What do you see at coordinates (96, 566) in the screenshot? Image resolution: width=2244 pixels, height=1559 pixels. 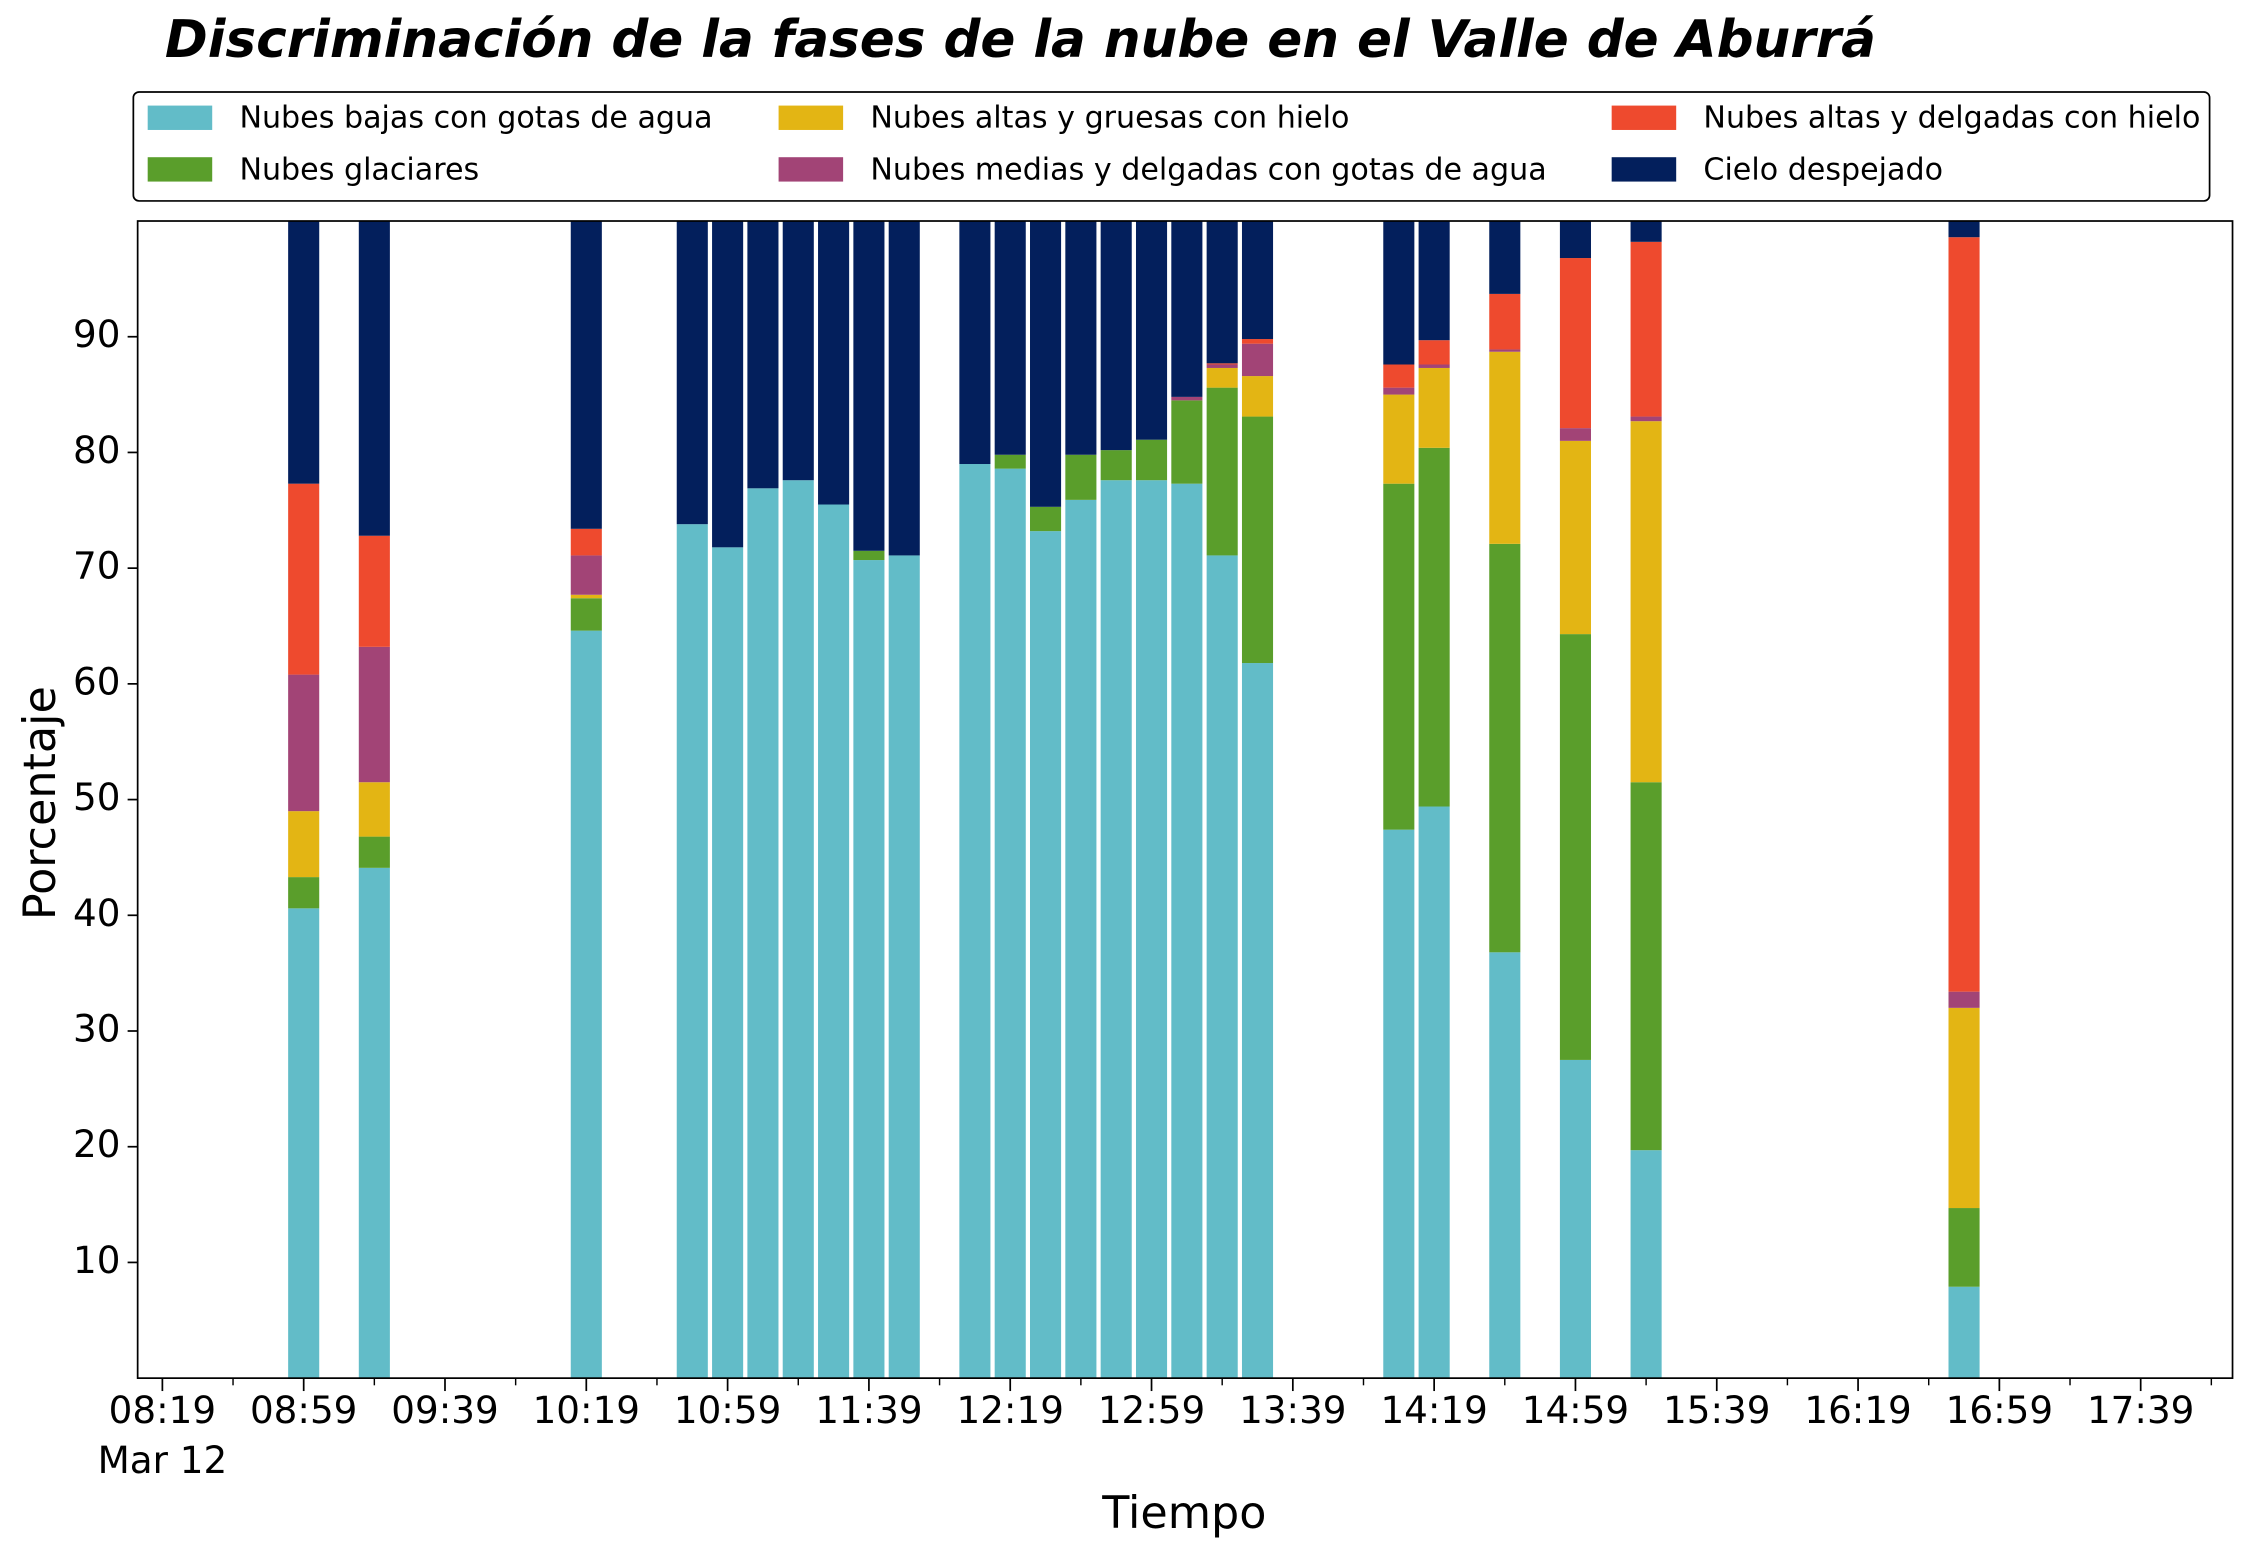 I see `y-tick-label: 70` at bounding box center [96, 566].